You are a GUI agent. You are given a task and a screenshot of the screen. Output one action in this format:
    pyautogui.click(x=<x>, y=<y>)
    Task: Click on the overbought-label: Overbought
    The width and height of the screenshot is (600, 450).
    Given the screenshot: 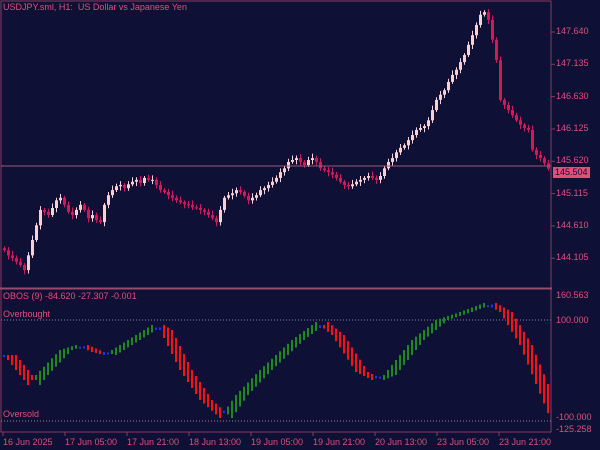 What is the action you would take?
    pyautogui.click(x=27, y=314)
    